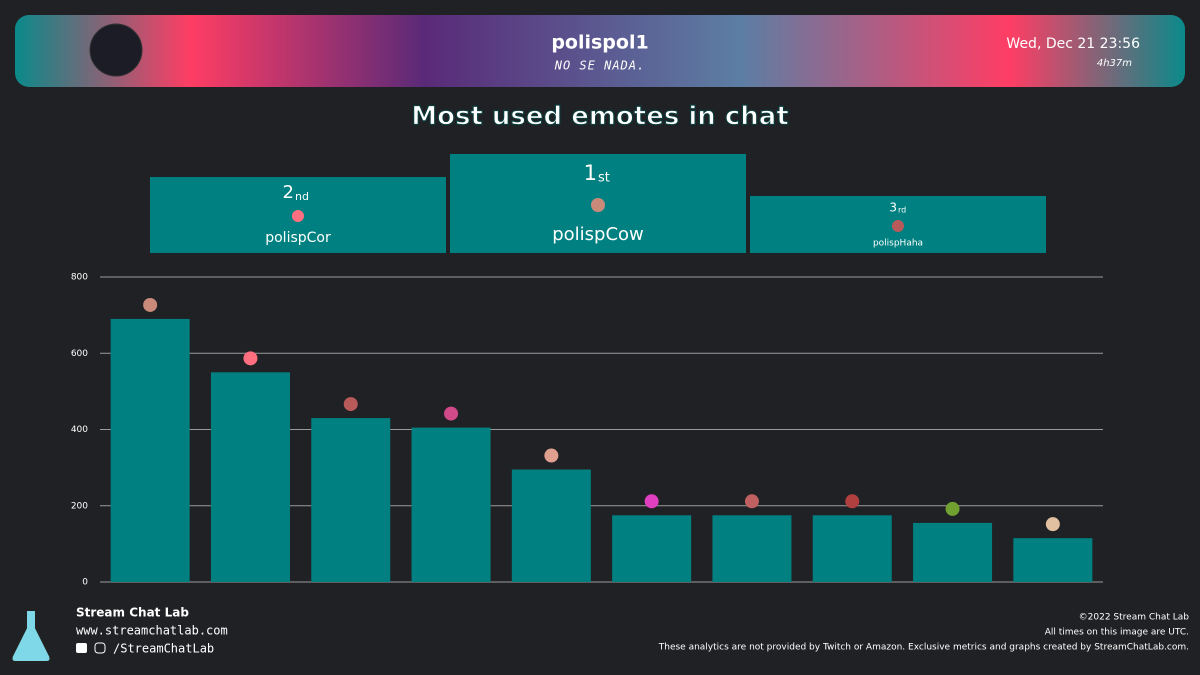  I want to click on podium-emote: polispHaha, so click(898, 244).